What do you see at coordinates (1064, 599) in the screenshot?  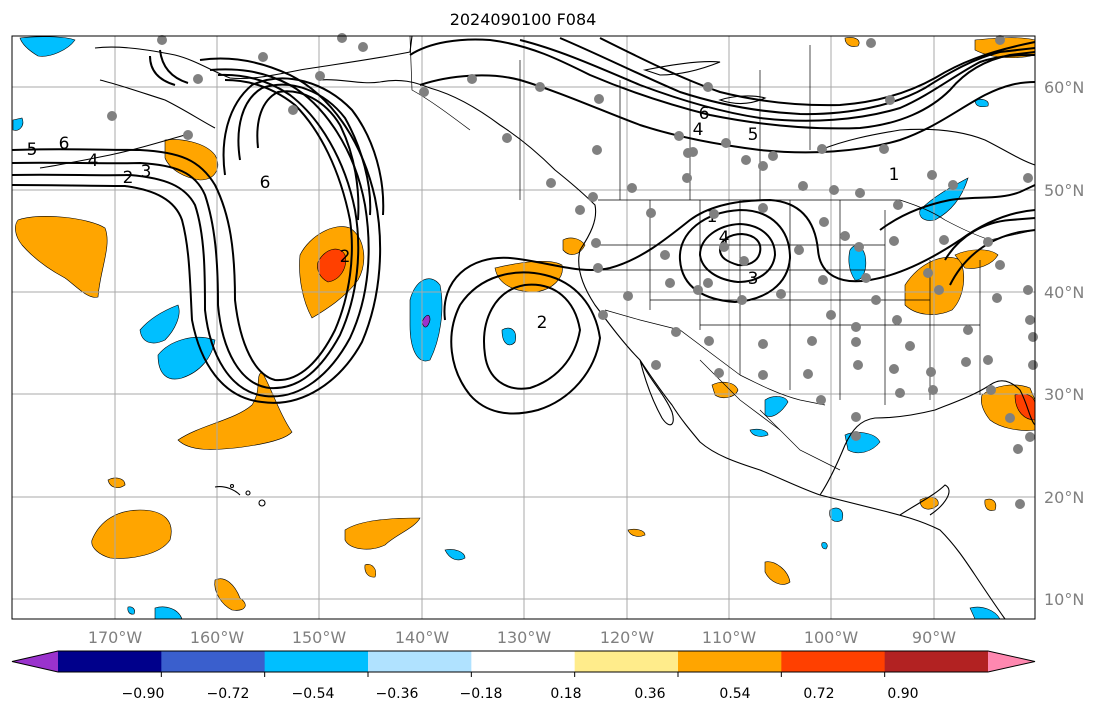 I see `lat-label: 10°N` at bounding box center [1064, 599].